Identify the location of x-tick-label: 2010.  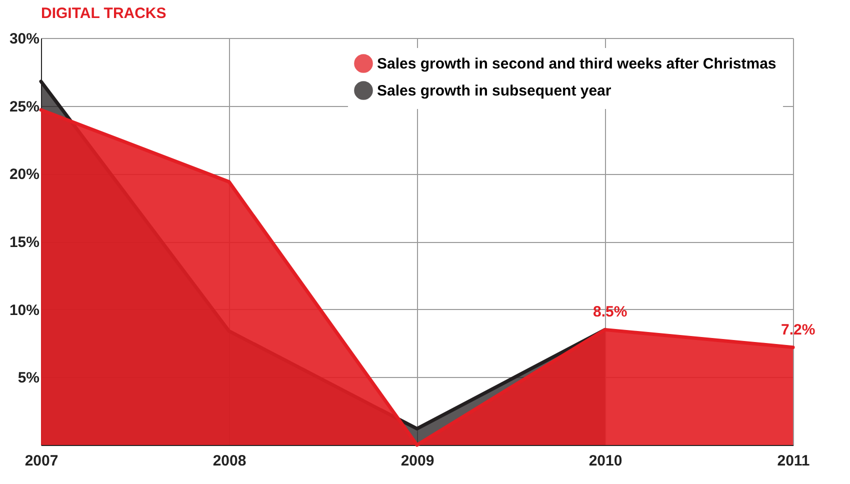
(605, 461).